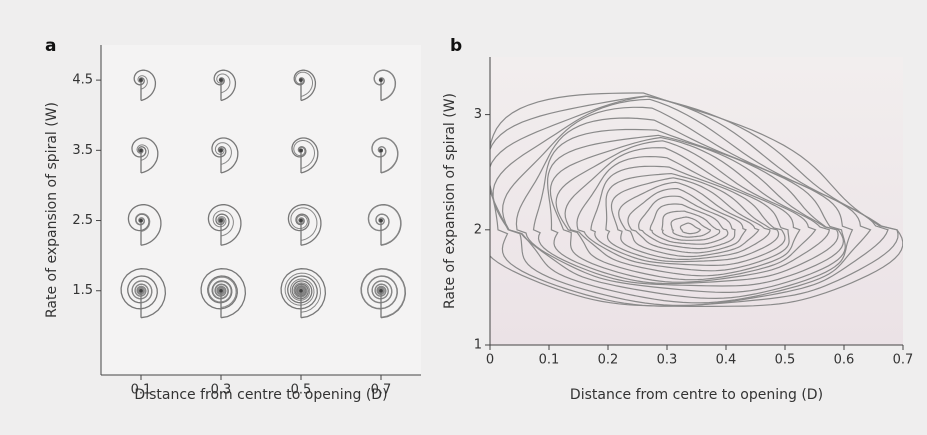 The width and height of the screenshot is (927, 435). I want to click on y-tick-label: 4.5, so click(82, 80).